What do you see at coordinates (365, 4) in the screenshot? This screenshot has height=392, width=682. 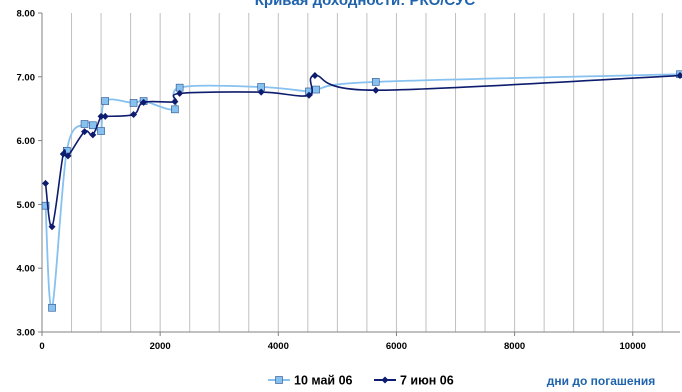 I see `chart-title: Кривая доходности: РКО/СУС` at bounding box center [365, 4].